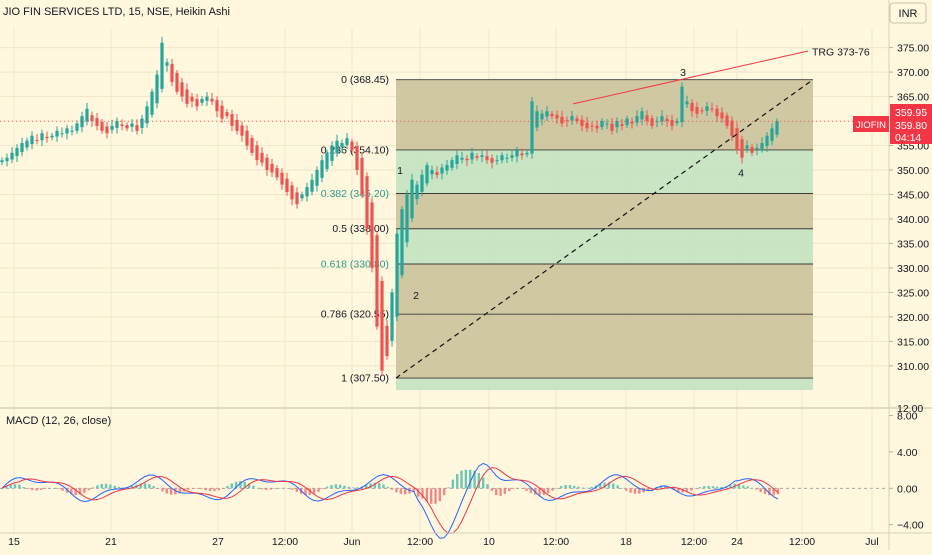 Image resolution: width=932 pixels, height=555 pixels. What do you see at coordinates (400, 171) in the screenshot?
I see `wave-label: 1` at bounding box center [400, 171].